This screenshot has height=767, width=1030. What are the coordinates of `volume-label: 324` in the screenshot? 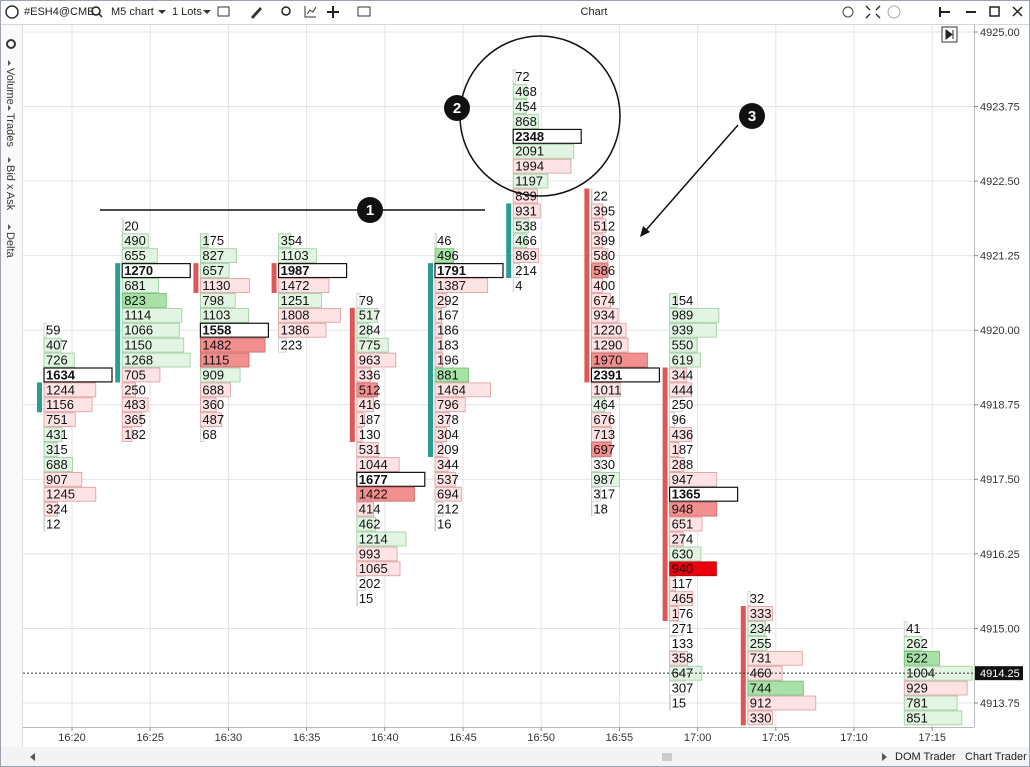 It's located at (57, 509).